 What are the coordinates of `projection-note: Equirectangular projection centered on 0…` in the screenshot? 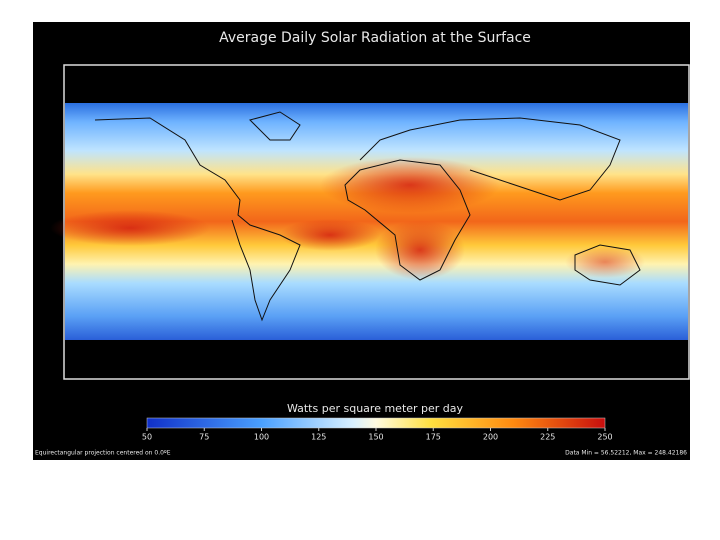 It's located at (103, 453).